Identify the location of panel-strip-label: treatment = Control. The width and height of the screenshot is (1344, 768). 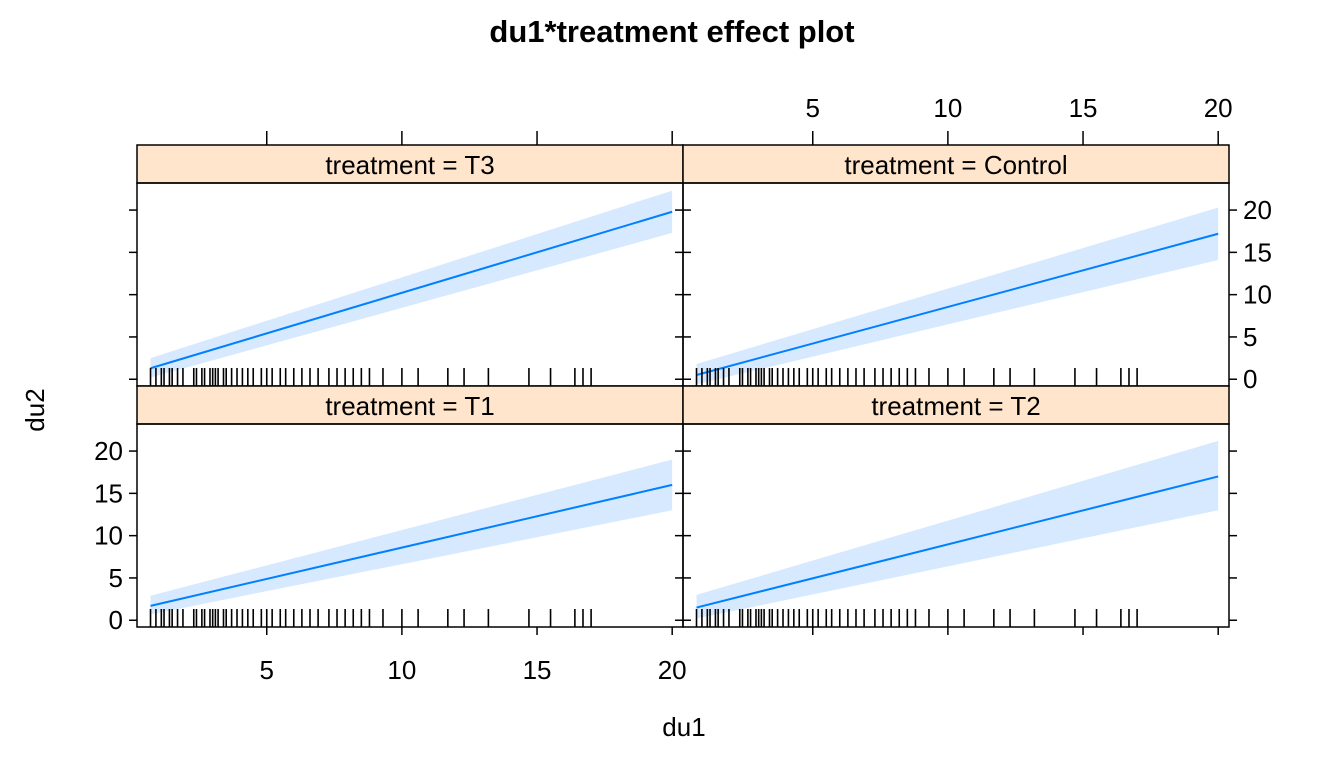
(955, 165).